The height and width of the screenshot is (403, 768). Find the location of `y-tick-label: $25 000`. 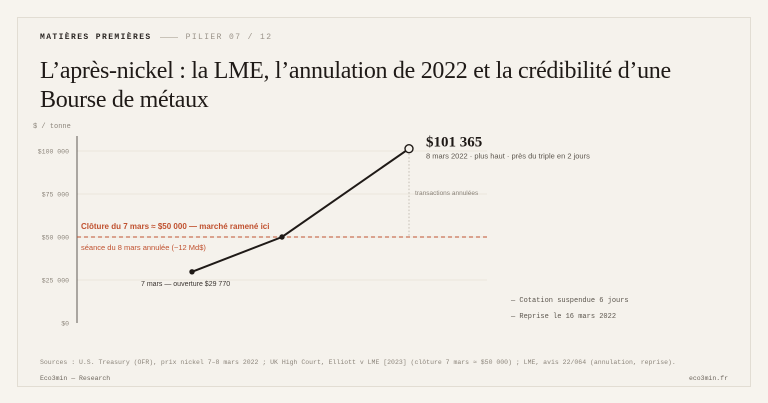

y-tick-label: $25 000 is located at coordinates (55, 281).